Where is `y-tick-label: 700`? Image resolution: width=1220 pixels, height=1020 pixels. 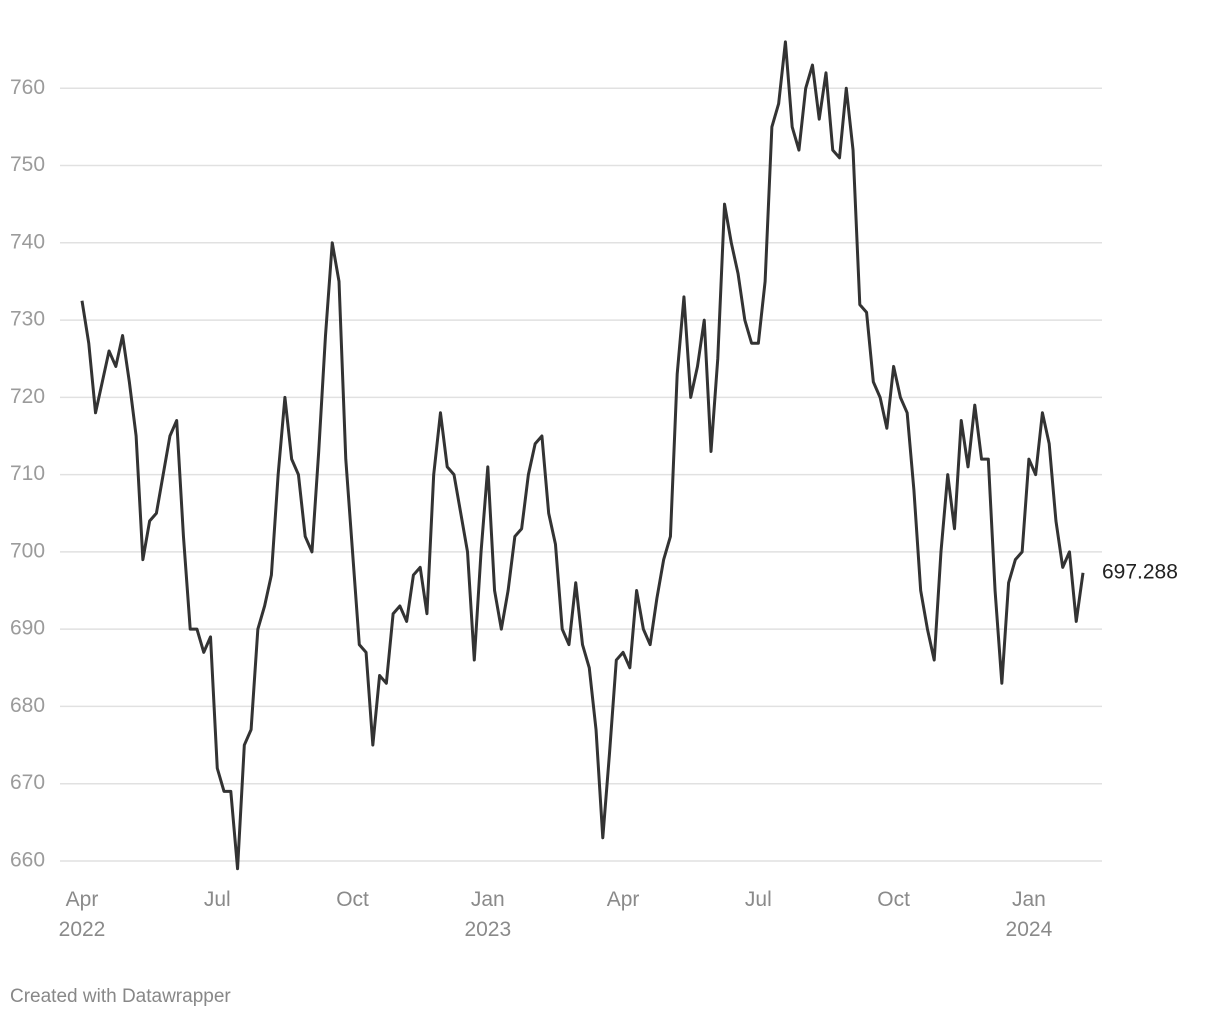 y-tick-label: 700 is located at coordinates (27, 550).